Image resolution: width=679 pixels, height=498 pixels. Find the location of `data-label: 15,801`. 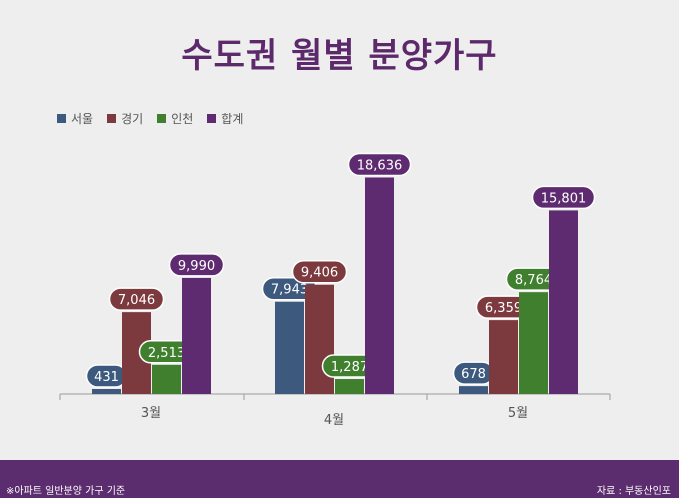

data-label: 15,801 is located at coordinates (564, 198).